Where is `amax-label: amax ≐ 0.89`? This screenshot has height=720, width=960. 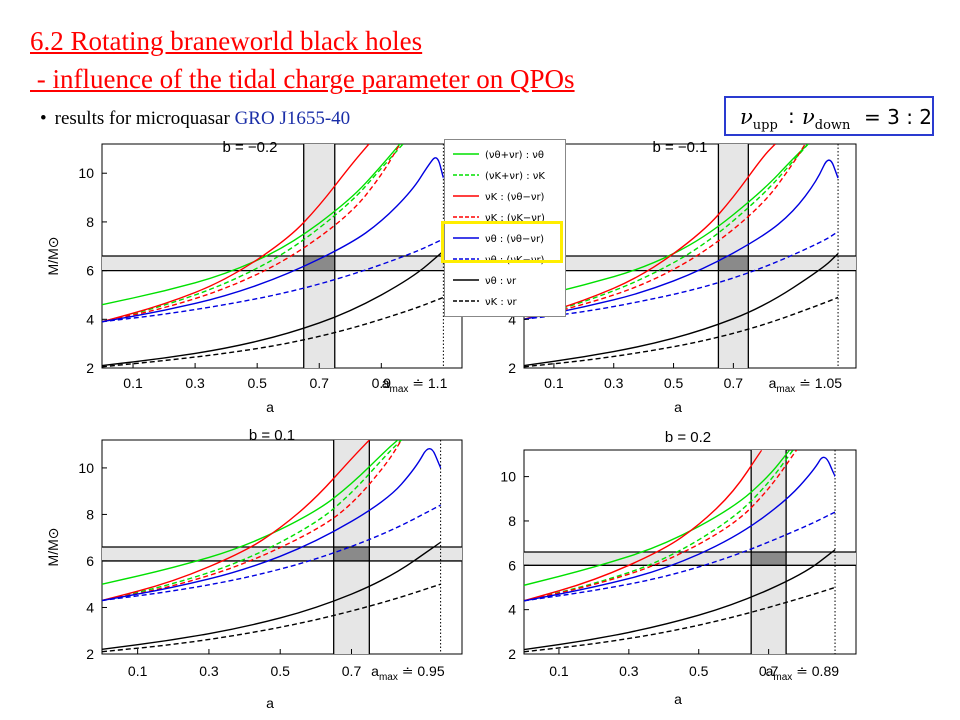 amax-label: amax ≐ 0.89 is located at coordinates (803, 673).